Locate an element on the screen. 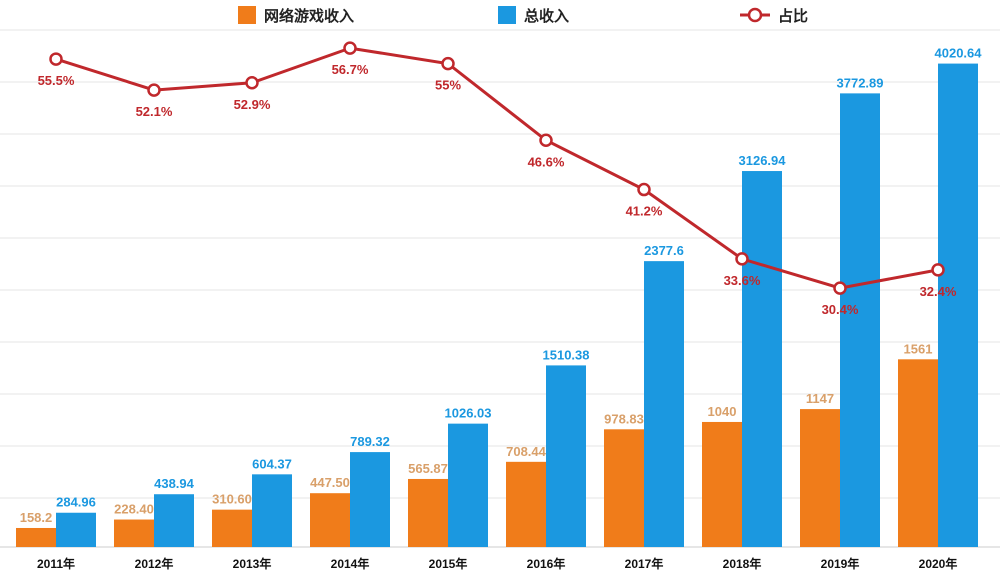 The height and width of the screenshot is (575, 1000). ratio-label: 46.6% is located at coordinates (546, 161).